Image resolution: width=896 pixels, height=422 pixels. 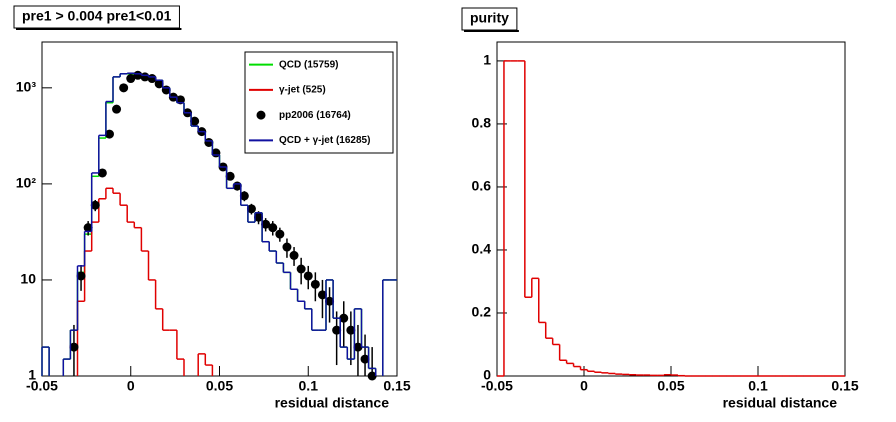 I want to click on step-connector, so click(x=145, y=282).